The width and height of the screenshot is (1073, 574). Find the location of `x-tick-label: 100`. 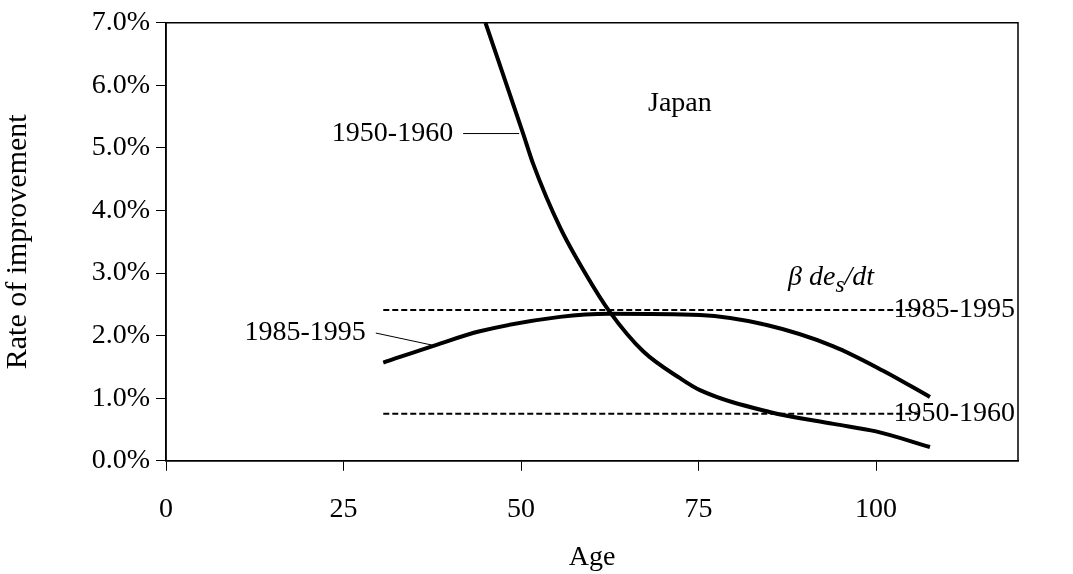

x-tick-label: 100 is located at coordinates (876, 507).